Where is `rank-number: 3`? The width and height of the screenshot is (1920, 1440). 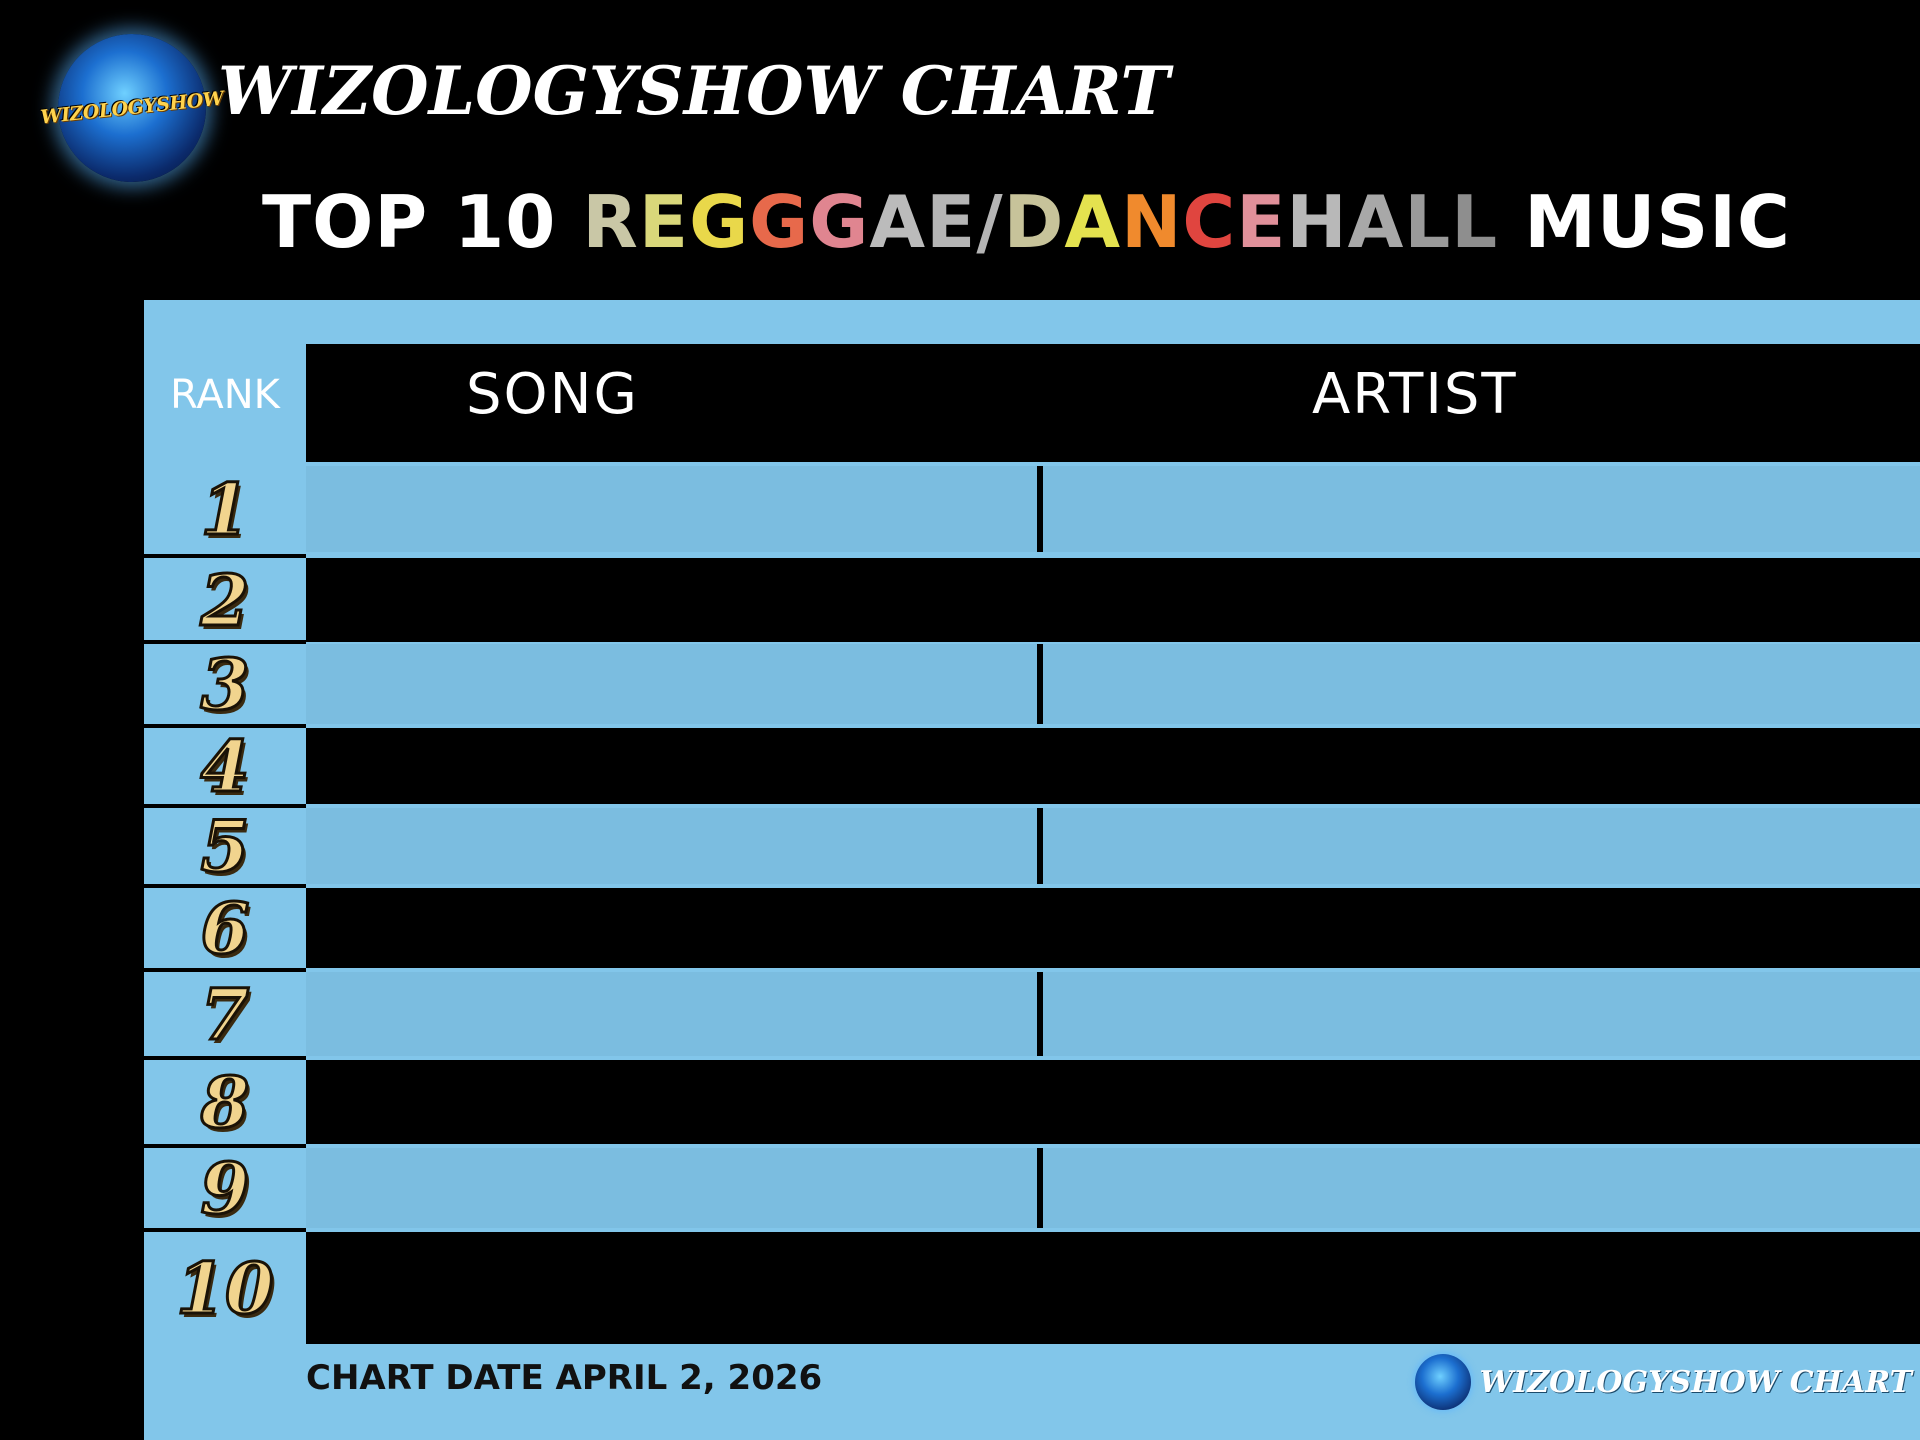 rank-number: 3 is located at coordinates (225, 684).